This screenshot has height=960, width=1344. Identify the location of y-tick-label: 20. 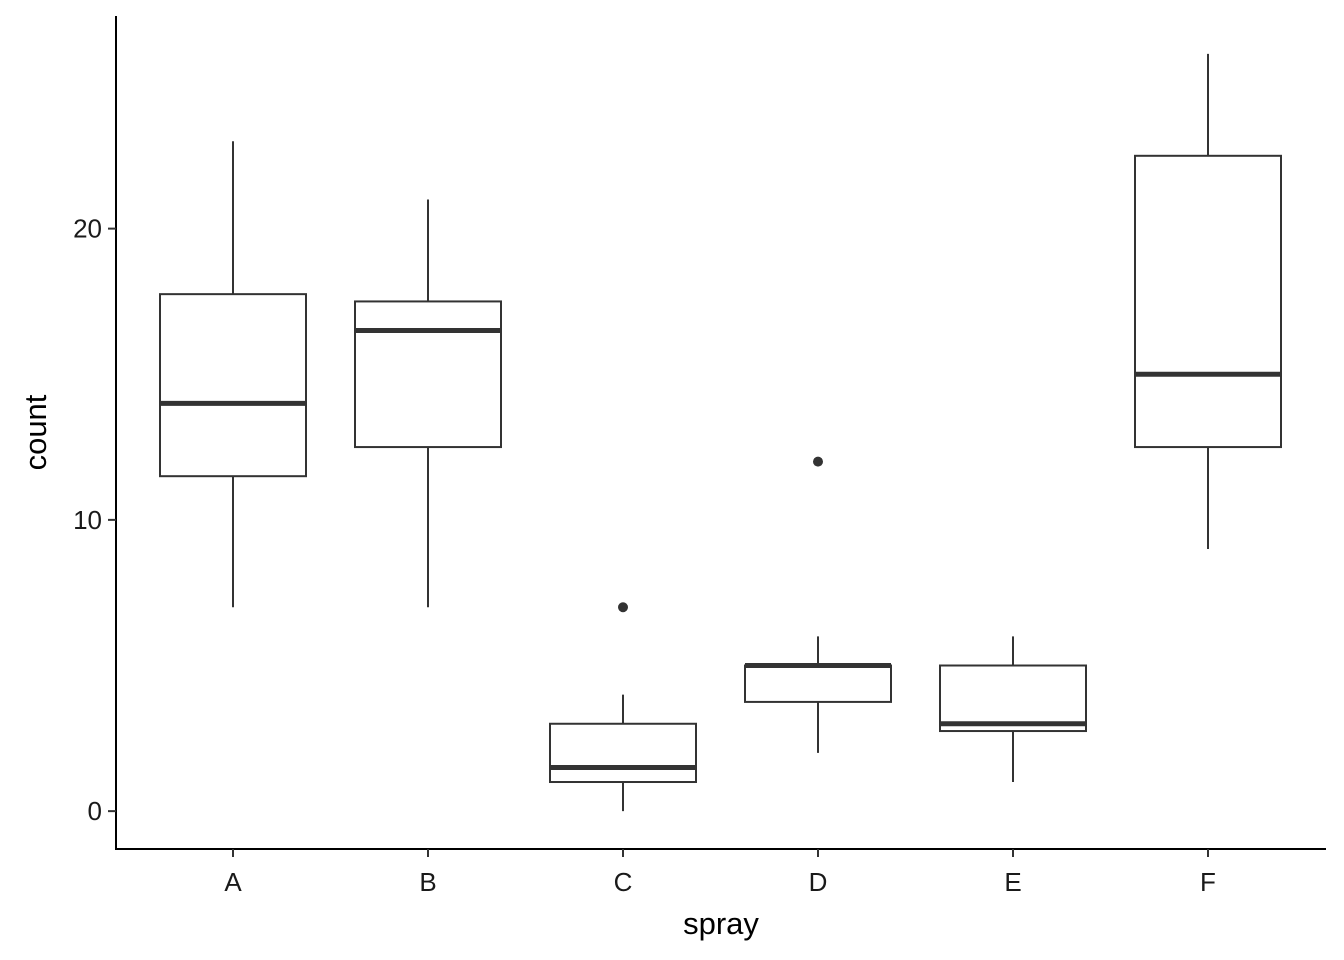
(87, 229).